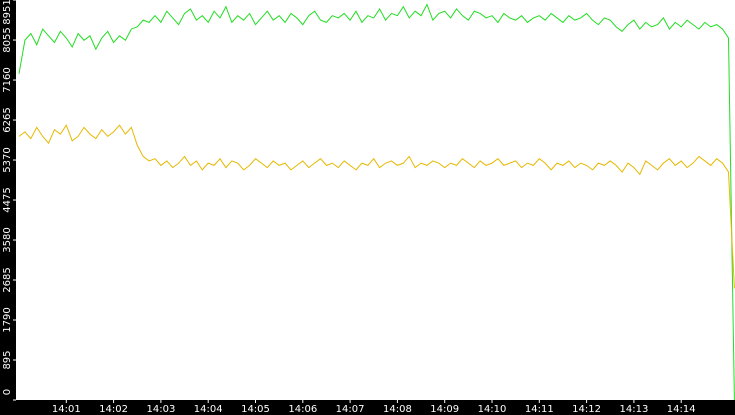  Describe the element at coordinates (7, 279) in the screenshot. I see `y-tick-label: 2685` at that location.